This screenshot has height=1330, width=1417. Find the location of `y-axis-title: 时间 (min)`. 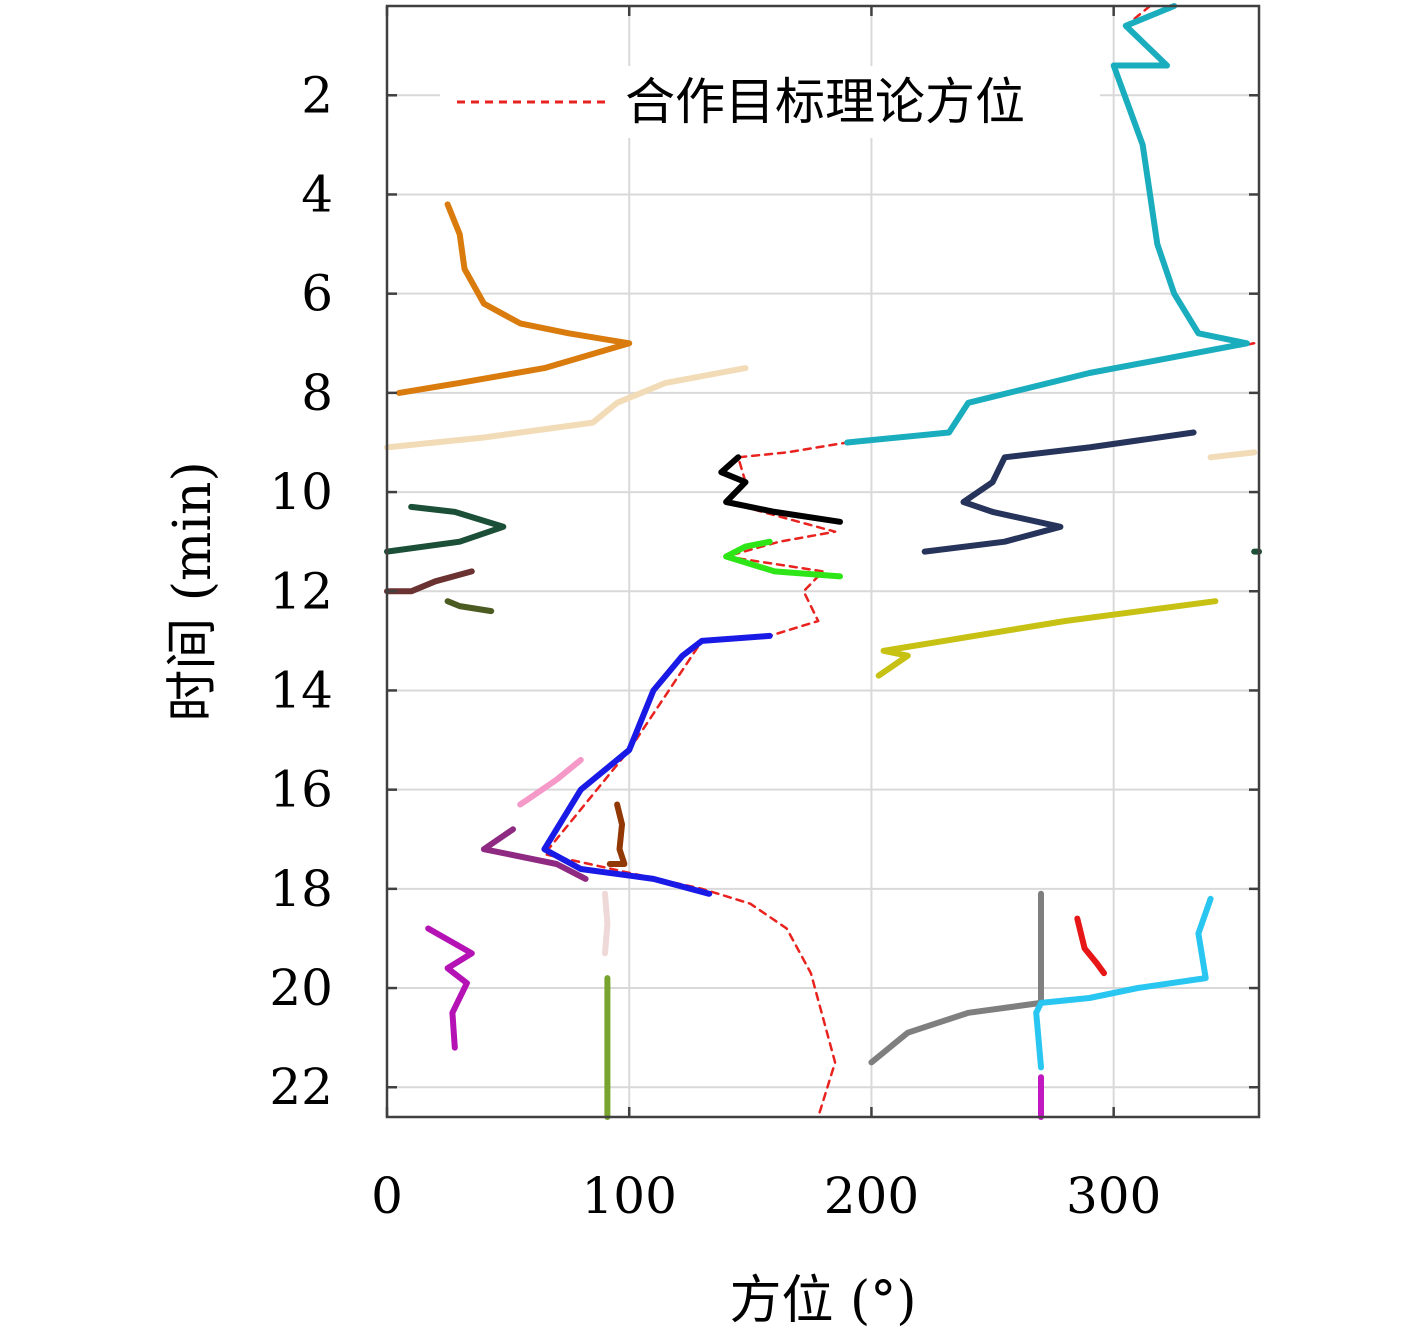

y-axis-title: 时间 (min) is located at coordinates (193, 591).